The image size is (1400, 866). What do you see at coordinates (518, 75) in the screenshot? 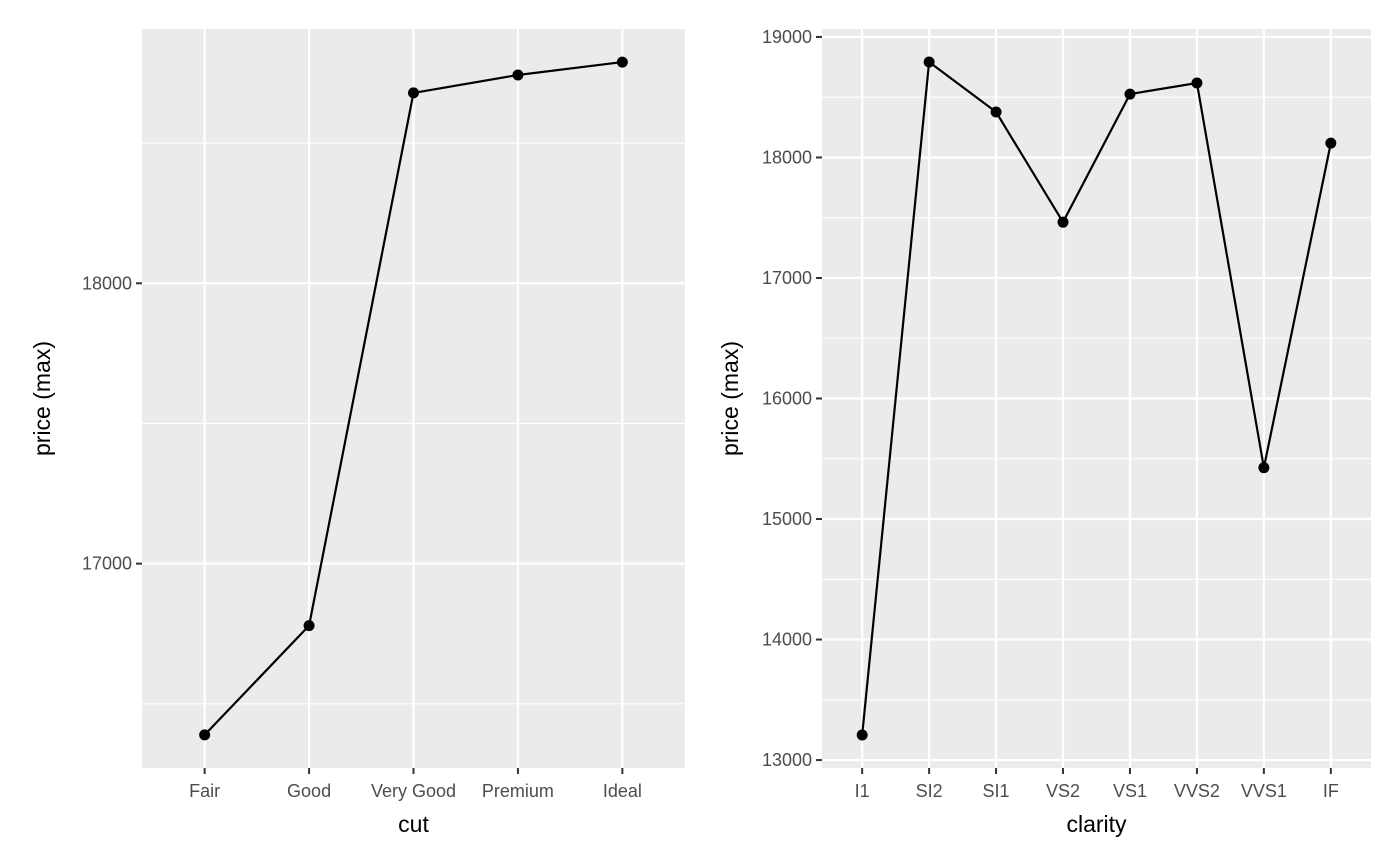
I see `data-point-premium` at bounding box center [518, 75].